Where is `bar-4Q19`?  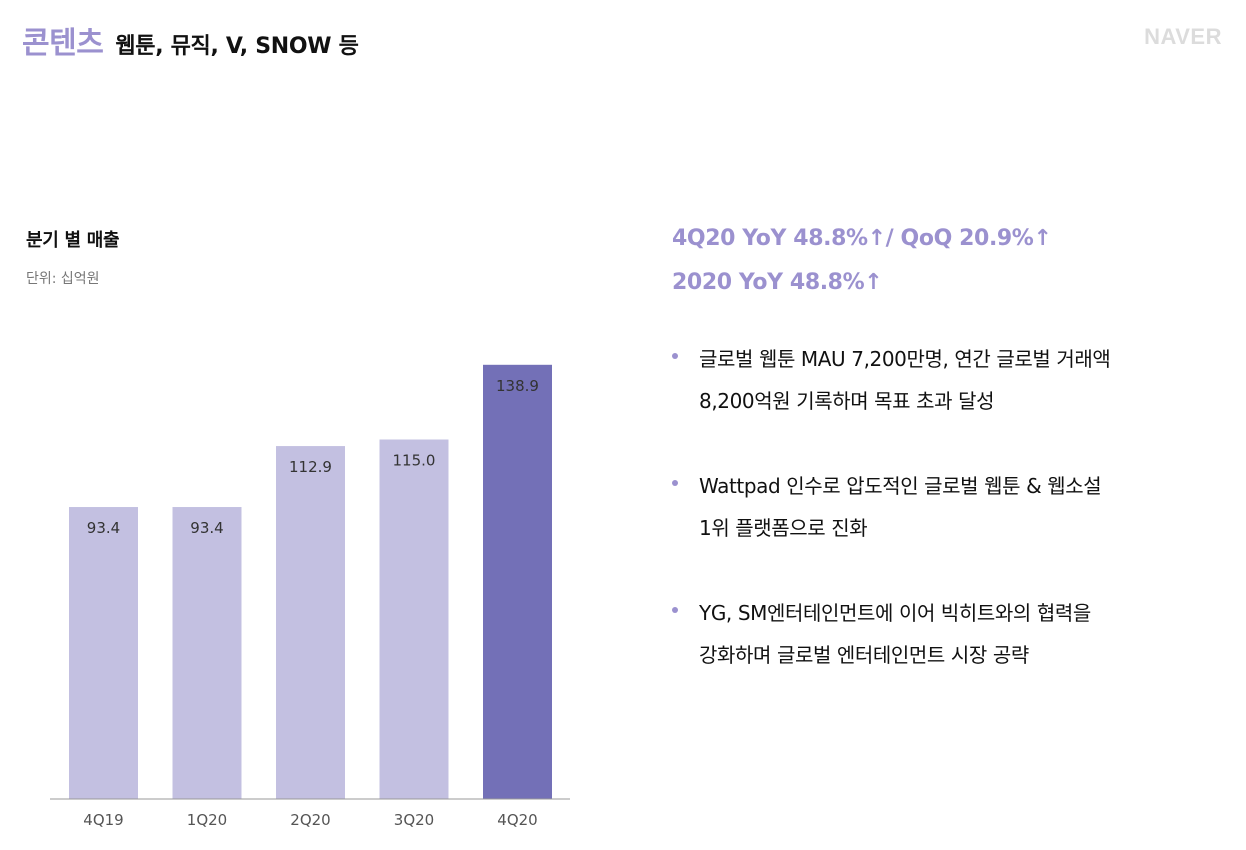
bar-4Q19 is located at coordinates (103, 653).